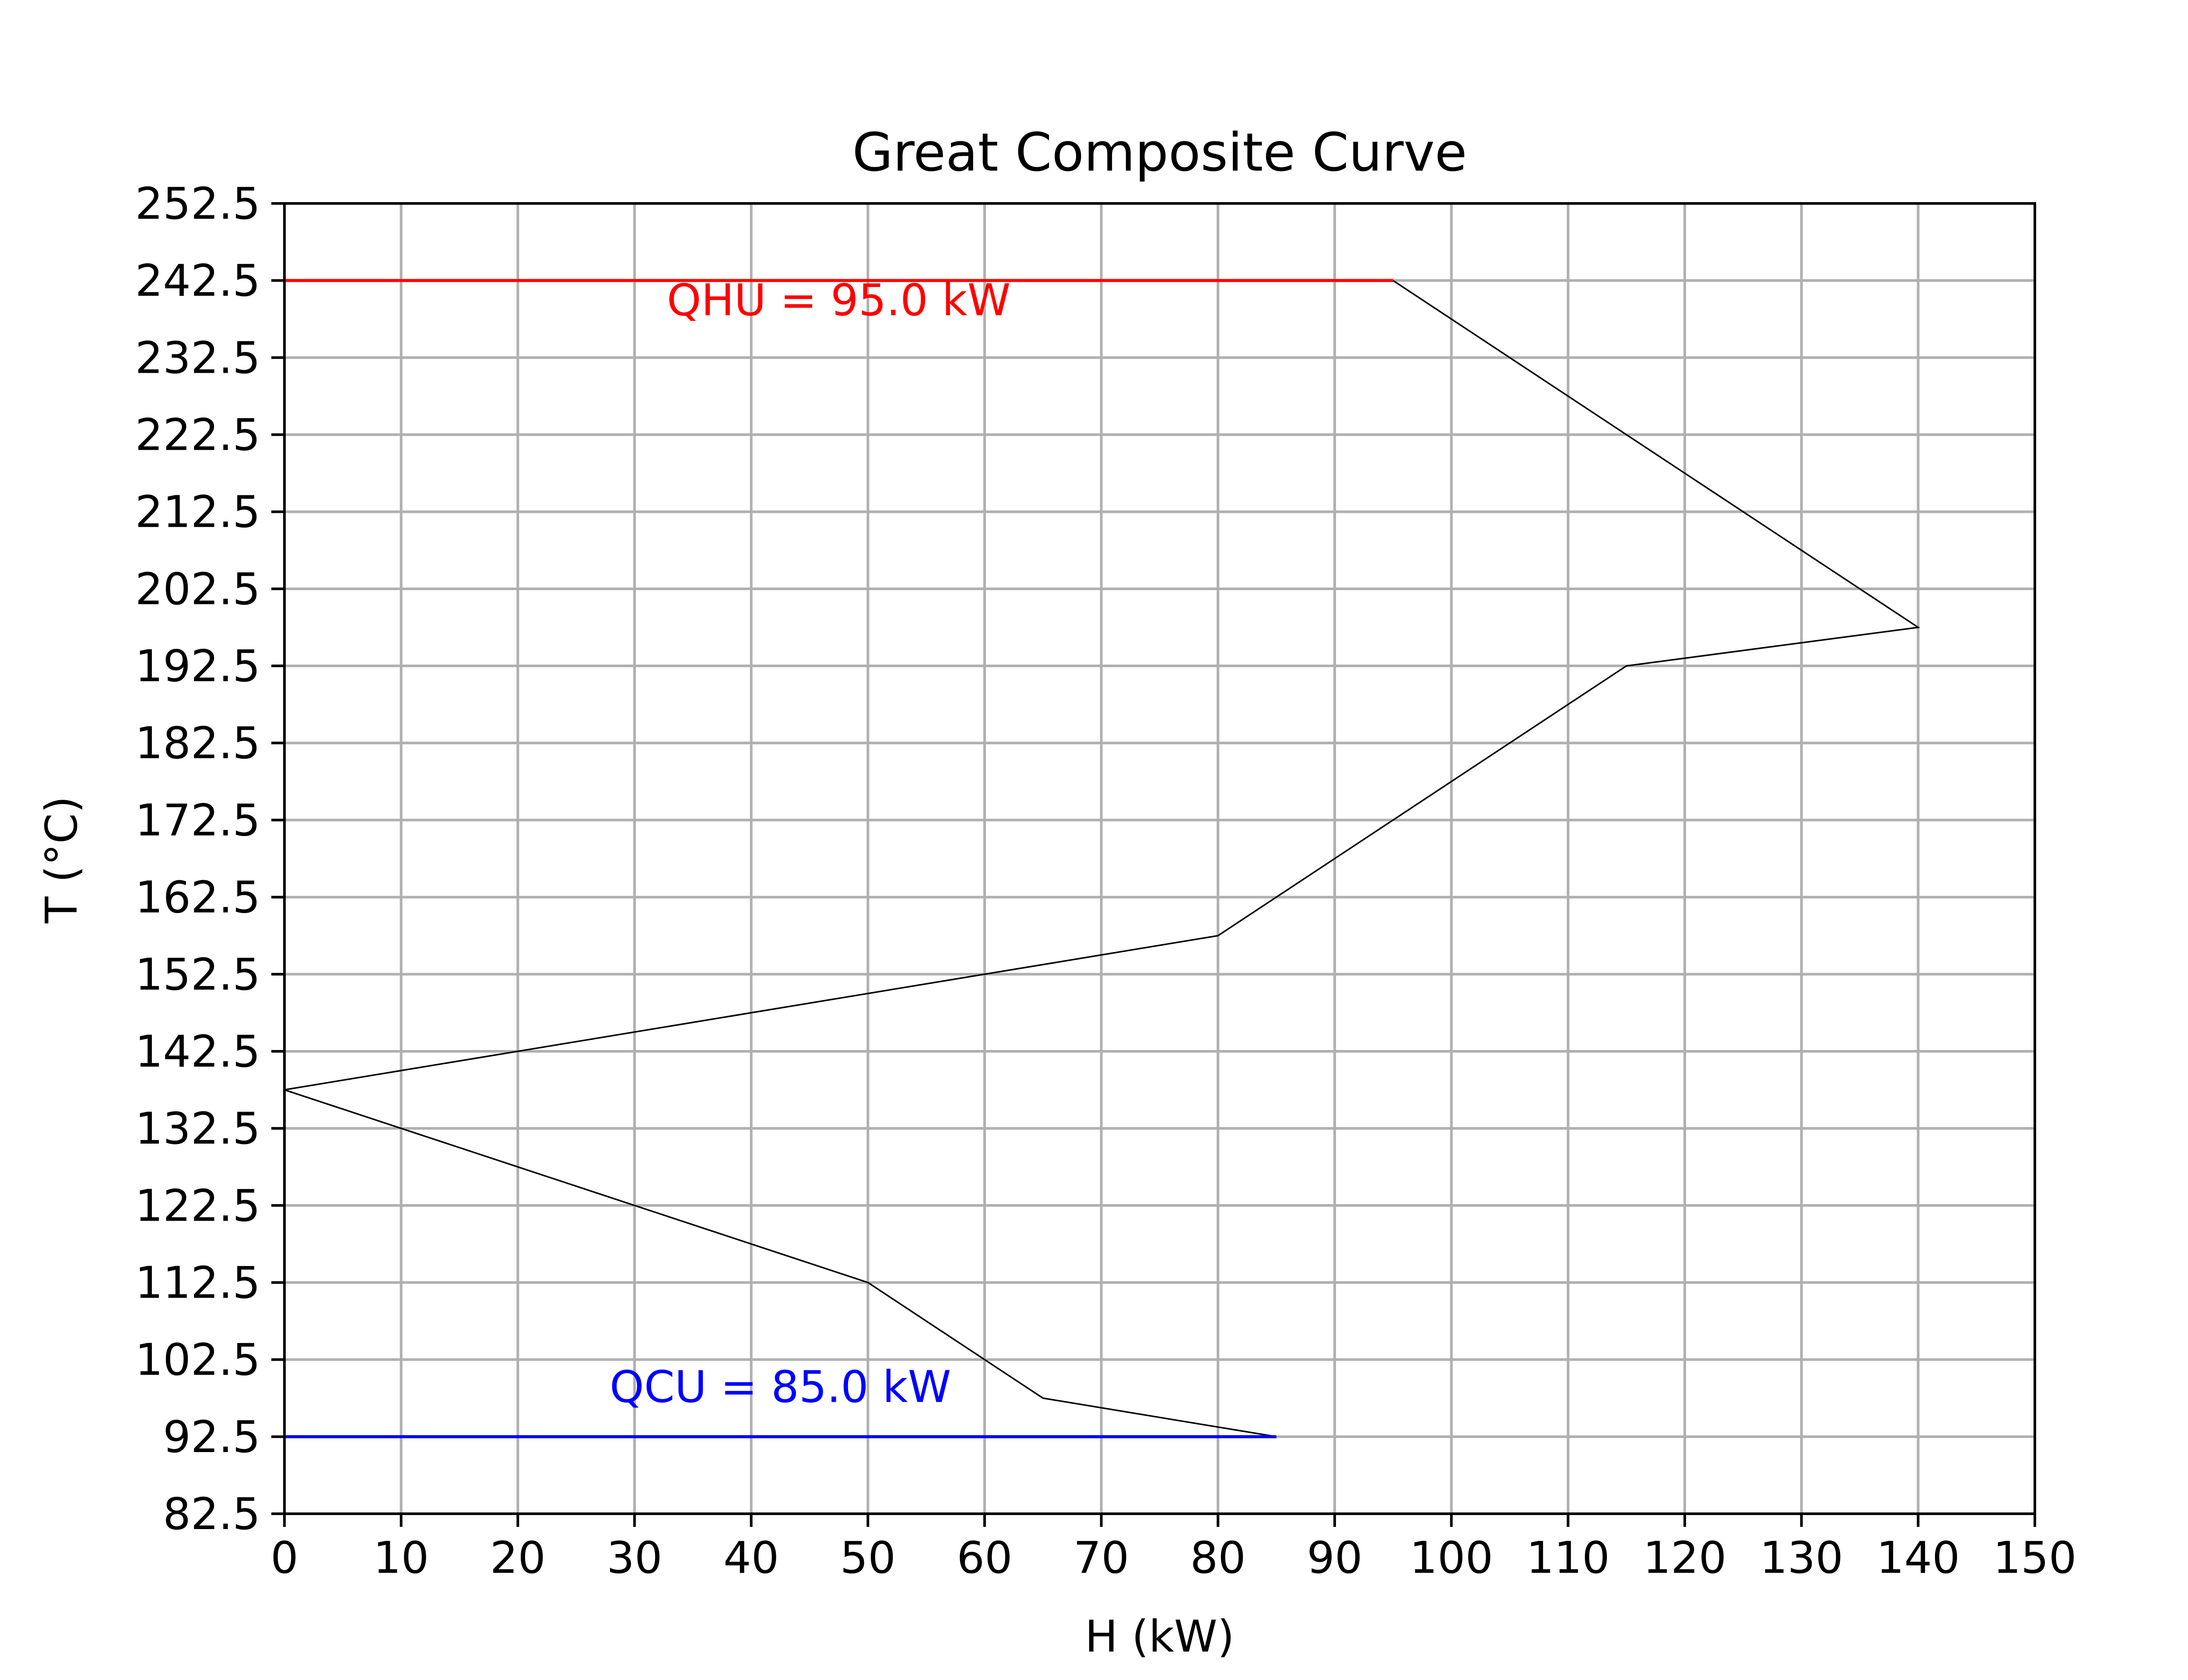 The height and width of the screenshot is (1680, 2188). I want to click on y-tick-label: 112.5, so click(197, 1282).